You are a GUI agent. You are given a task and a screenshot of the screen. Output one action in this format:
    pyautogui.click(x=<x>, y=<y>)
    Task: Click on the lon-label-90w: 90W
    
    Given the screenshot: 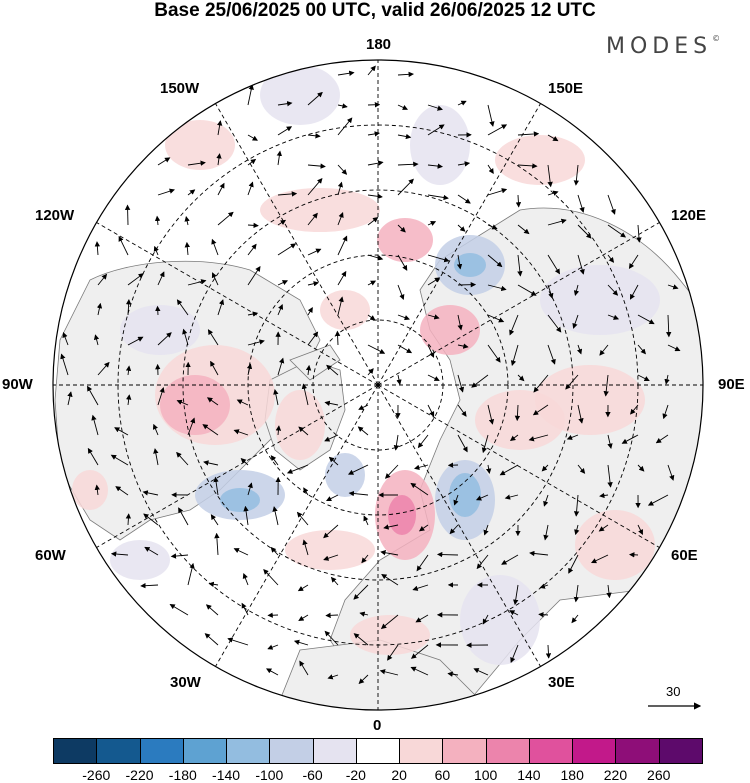 What is the action you would take?
    pyautogui.click(x=17, y=384)
    